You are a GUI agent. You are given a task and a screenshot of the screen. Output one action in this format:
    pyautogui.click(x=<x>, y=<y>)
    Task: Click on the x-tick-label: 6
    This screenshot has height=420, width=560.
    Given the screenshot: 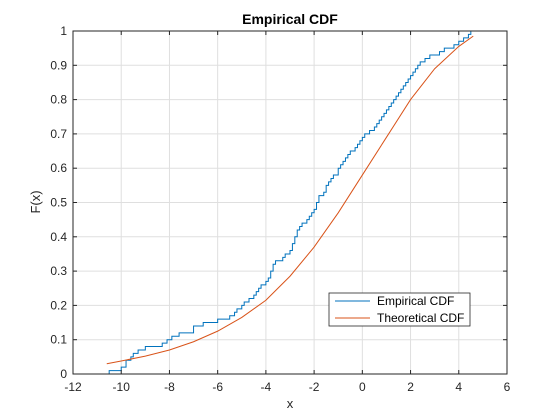 What is the action you would take?
    pyautogui.click(x=507, y=387)
    